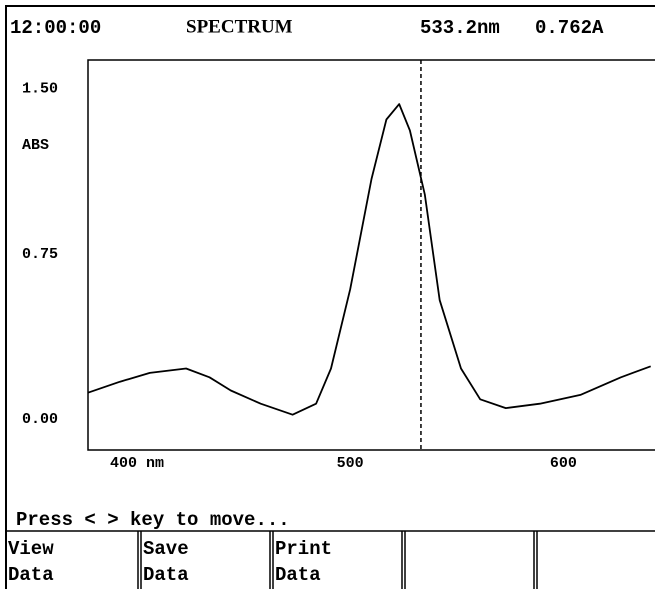 The image size is (655, 589). I want to click on y-axis-label: ABS, so click(35, 145).